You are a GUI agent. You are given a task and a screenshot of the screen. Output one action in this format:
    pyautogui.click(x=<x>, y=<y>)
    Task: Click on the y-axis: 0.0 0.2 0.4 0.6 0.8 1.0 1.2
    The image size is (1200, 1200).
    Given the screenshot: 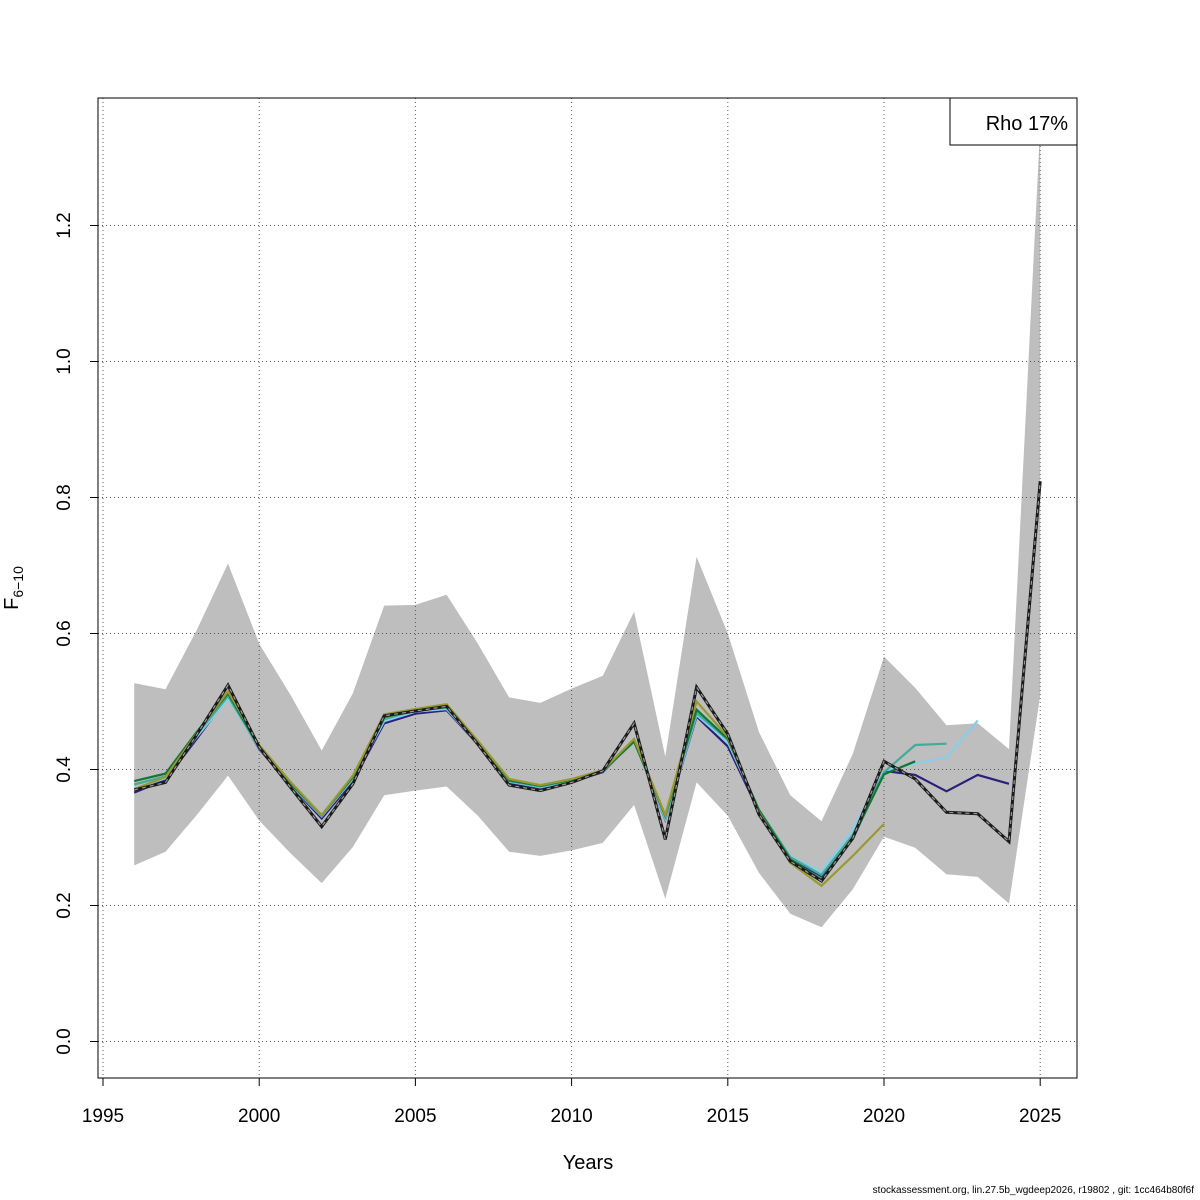 What is the action you would take?
    pyautogui.click(x=76, y=633)
    